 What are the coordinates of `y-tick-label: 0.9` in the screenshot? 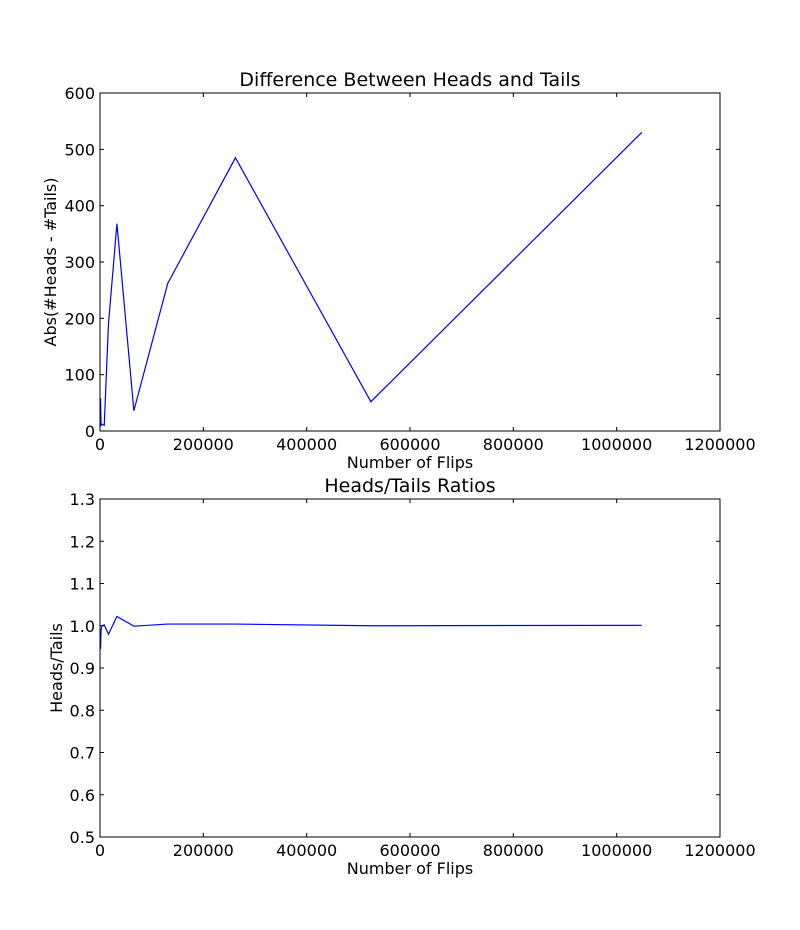 It's located at (82, 668).